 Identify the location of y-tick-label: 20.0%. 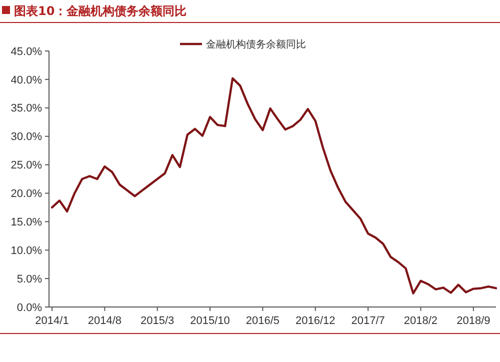
(26, 194).